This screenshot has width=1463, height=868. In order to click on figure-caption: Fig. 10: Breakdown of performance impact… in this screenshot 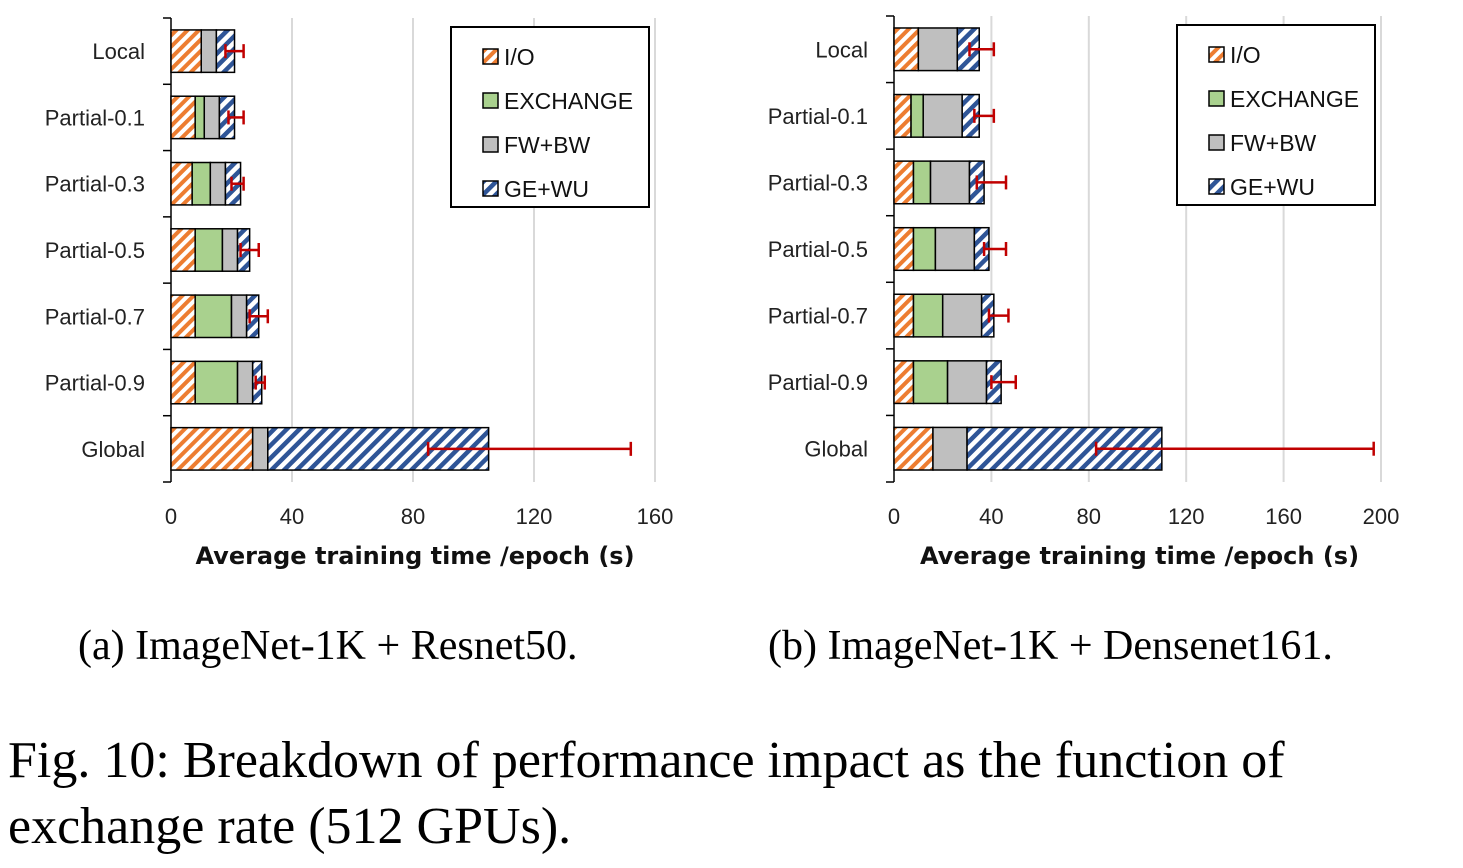, I will do `click(646, 793)`.